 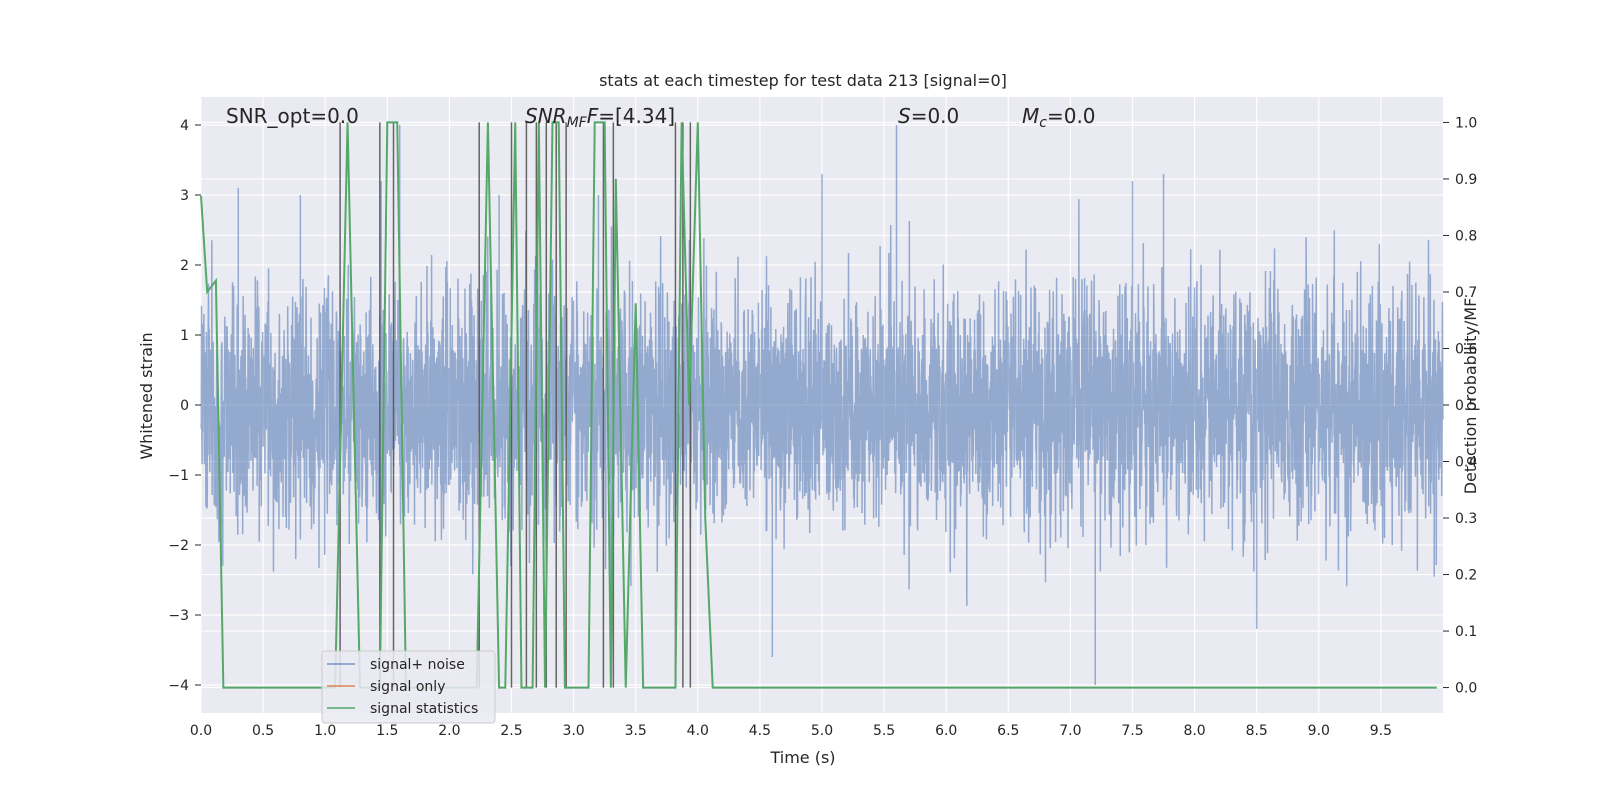 What do you see at coordinates (1466, 632) in the screenshot?
I see `y2-tick-label: 0.1` at bounding box center [1466, 632].